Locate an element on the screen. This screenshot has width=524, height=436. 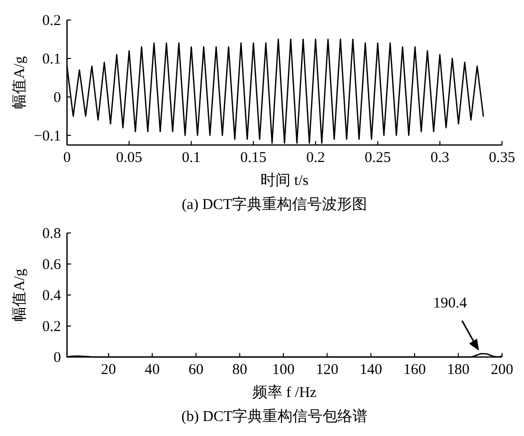
text: (b) DCT字典重构信号包络谱 is located at coordinates (274, 416).